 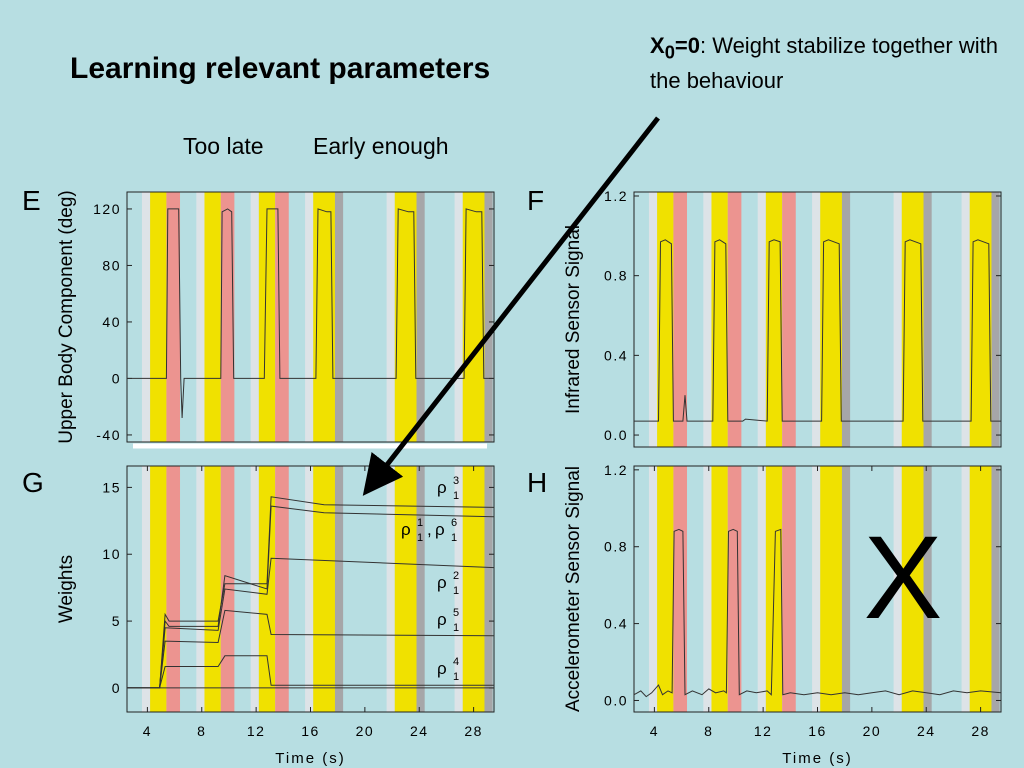 What do you see at coordinates (442, 668) in the screenshot?
I see `rho-label-5: ρ` at bounding box center [442, 668].